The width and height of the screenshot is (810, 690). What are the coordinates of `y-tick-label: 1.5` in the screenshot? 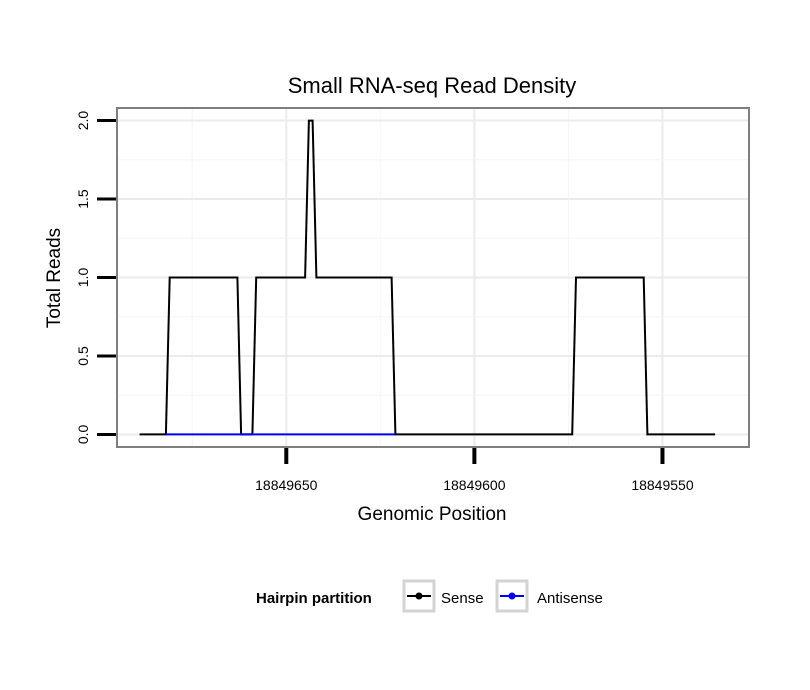 It's located at (83, 199).